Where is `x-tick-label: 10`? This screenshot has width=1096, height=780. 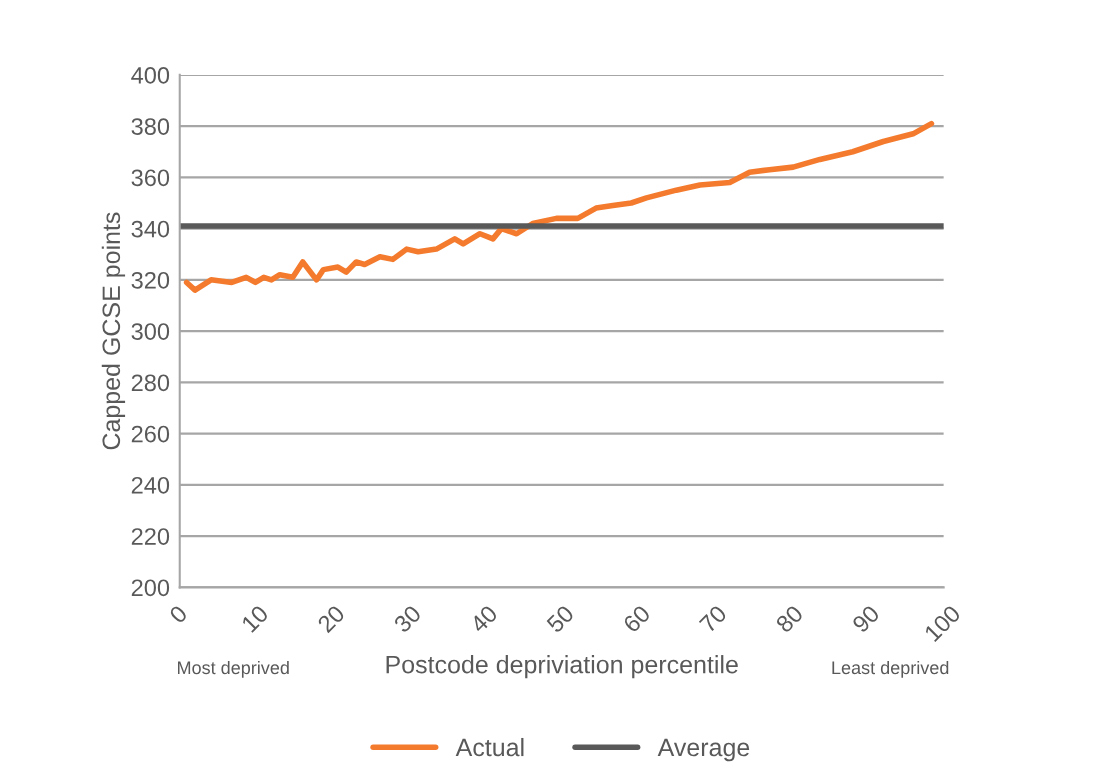 x-tick-label: 10 is located at coordinates (255, 618).